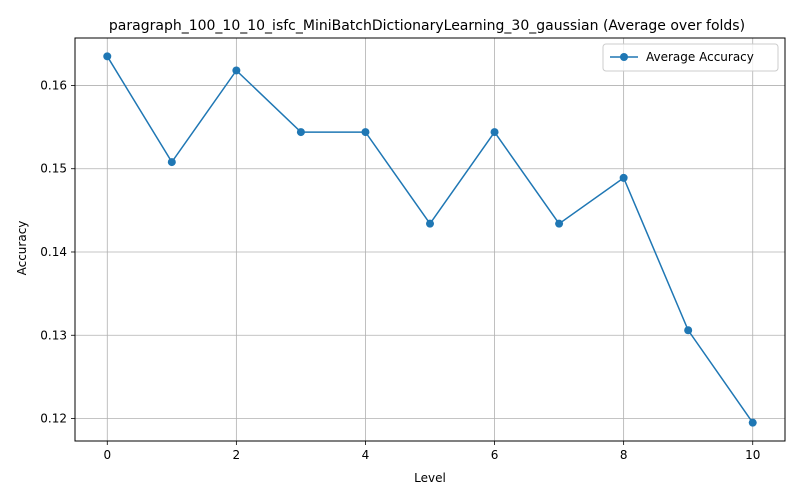 The image size is (800, 500). I want to click on y-tick-label: 0.14, so click(53, 252).